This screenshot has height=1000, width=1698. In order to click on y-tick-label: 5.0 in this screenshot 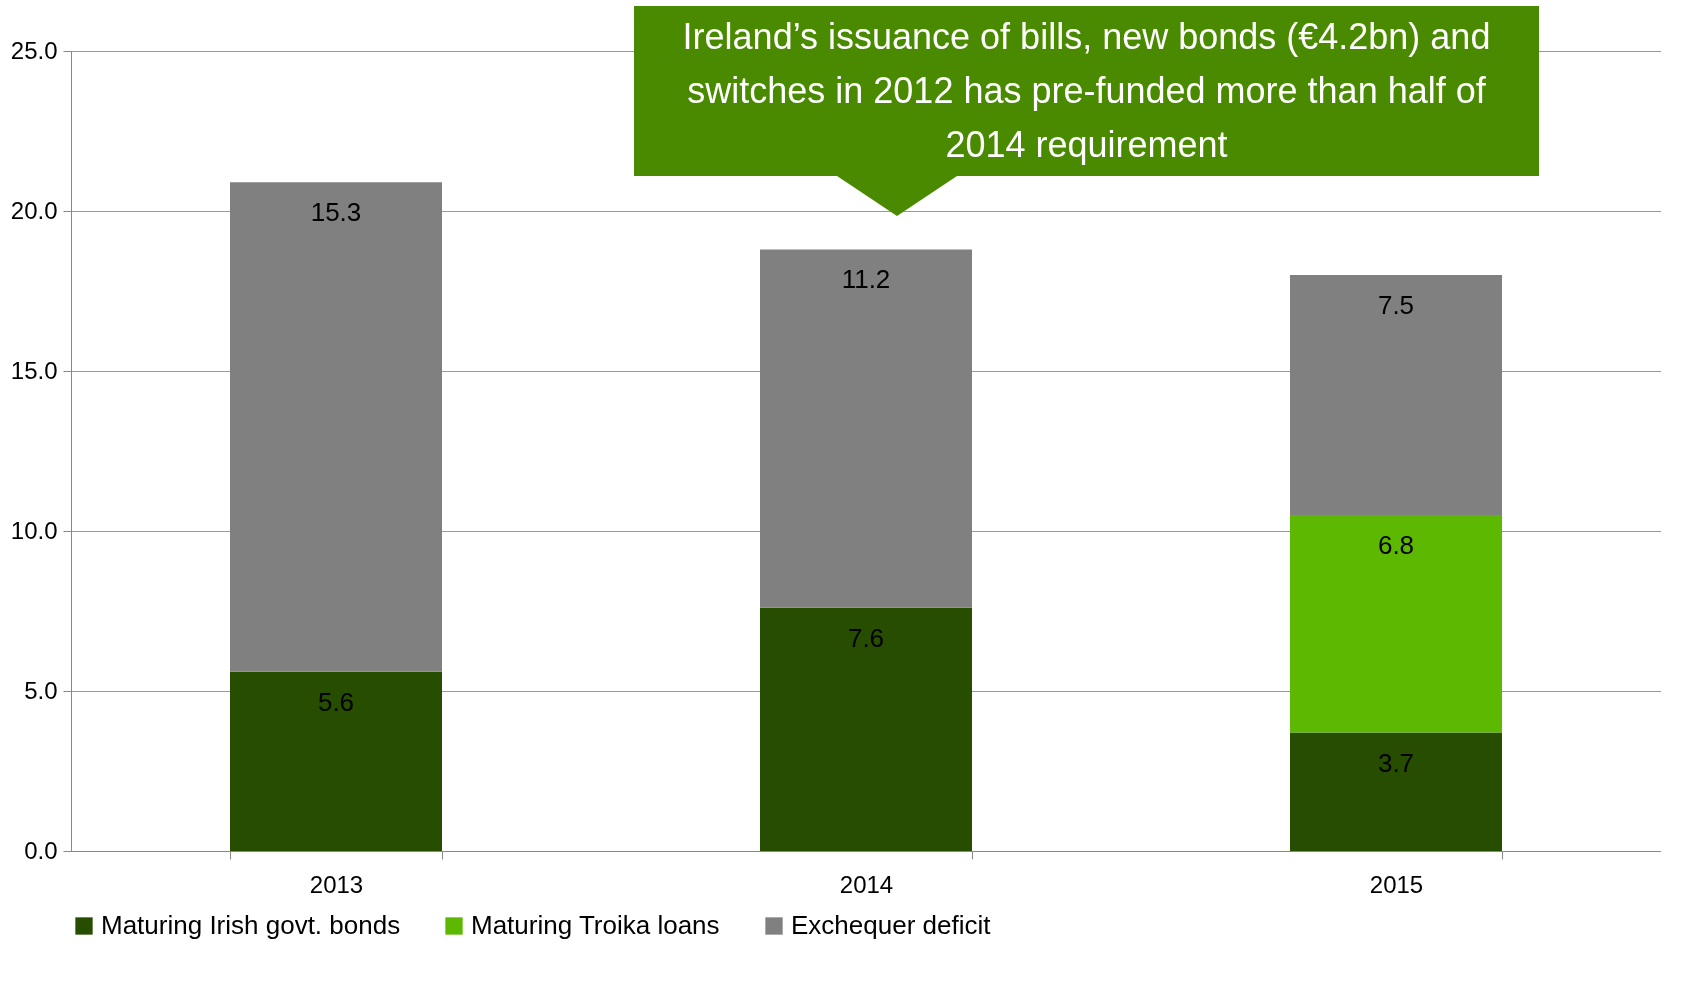, I will do `click(41, 690)`.